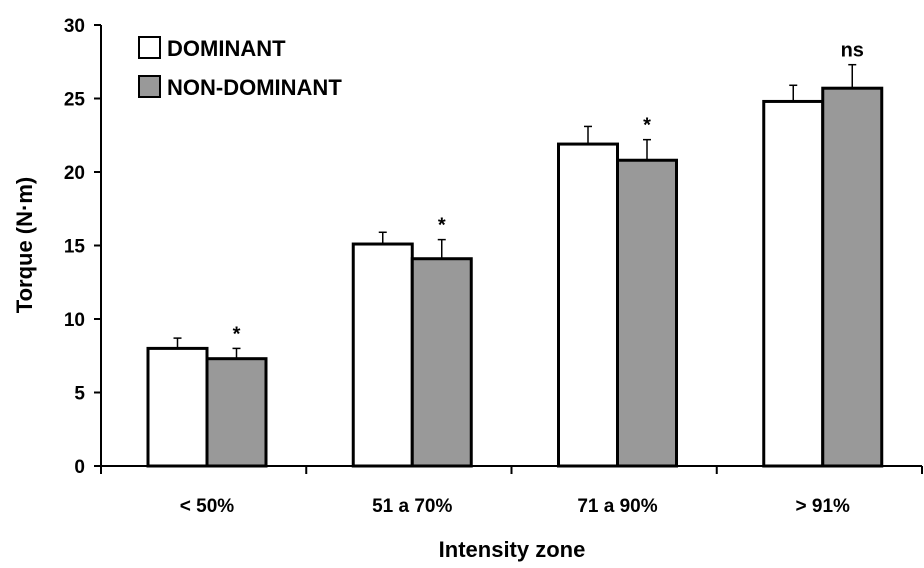 This screenshot has width=924, height=568. What do you see at coordinates (149, 86) in the screenshot?
I see `legend-swatch-non-dominant` at bounding box center [149, 86].